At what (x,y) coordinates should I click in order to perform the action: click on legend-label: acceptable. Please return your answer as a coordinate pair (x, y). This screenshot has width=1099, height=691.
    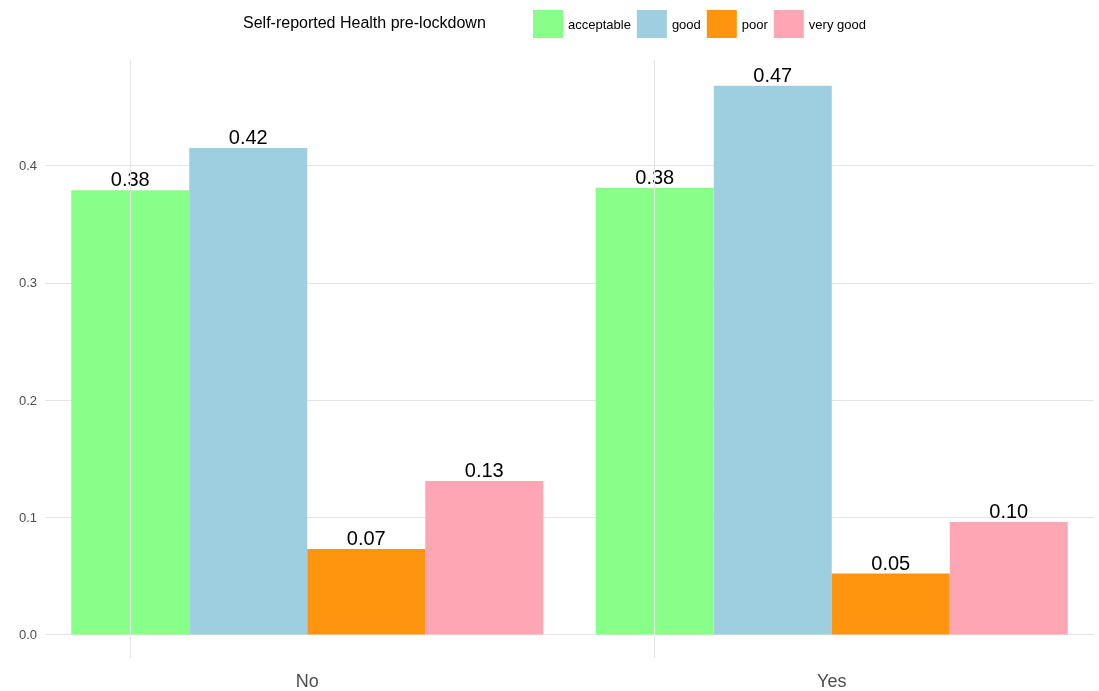
    Looking at the image, I should click on (599, 24).